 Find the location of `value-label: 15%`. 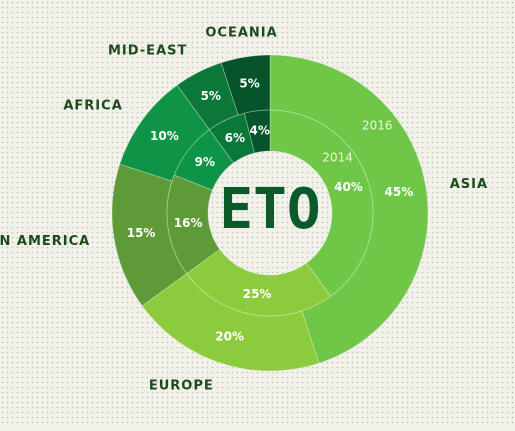

value-label: 15% is located at coordinates (141, 233).